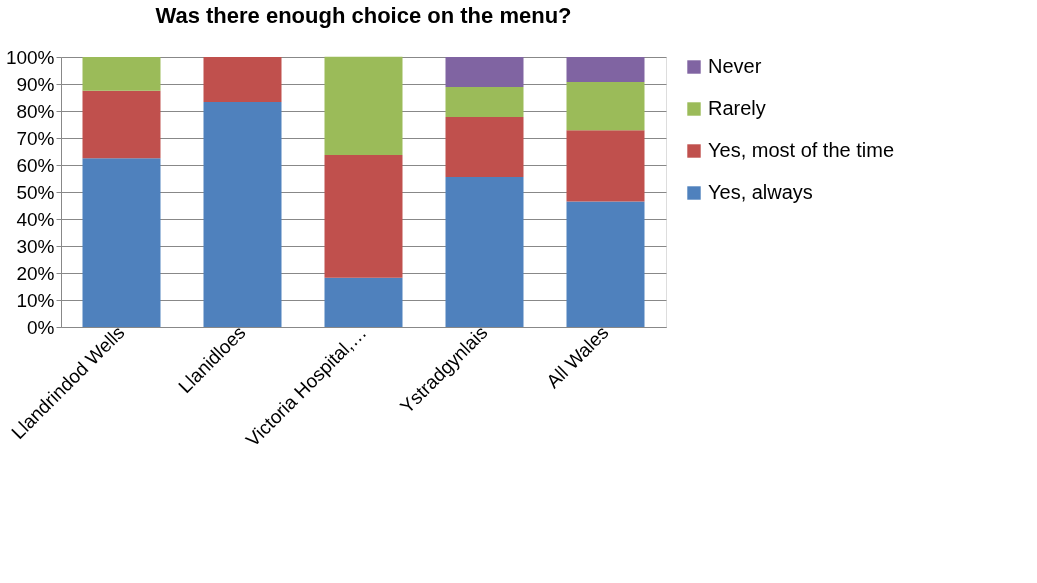 This screenshot has width=1037, height=583. I want to click on y-tick-label: 40%, so click(35, 219).